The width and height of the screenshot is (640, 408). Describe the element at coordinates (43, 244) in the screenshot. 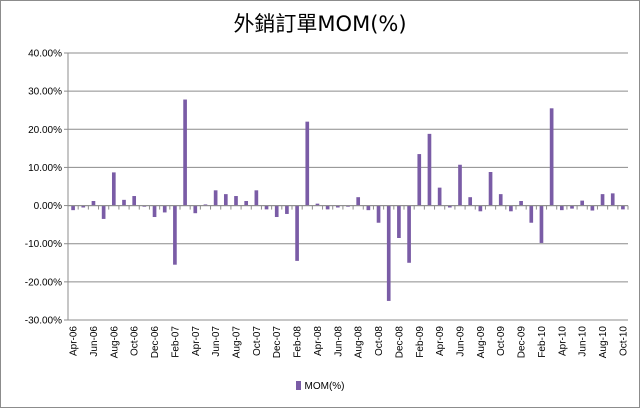

I see `y-tick-label: -10.00%` at that location.